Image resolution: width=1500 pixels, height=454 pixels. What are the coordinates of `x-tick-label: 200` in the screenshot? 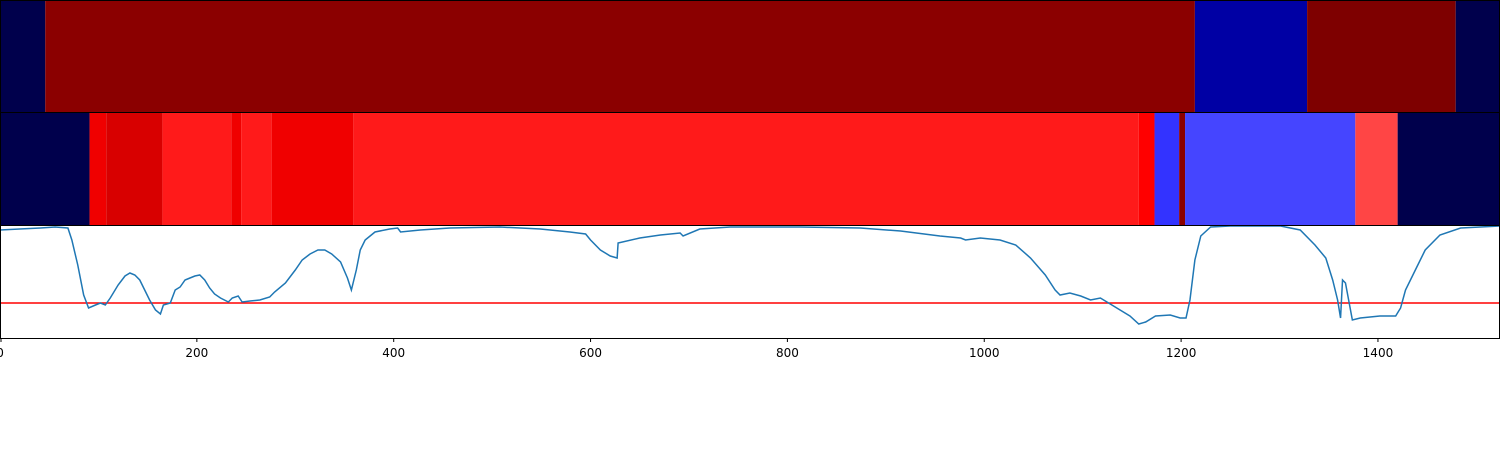 It's located at (196, 353).